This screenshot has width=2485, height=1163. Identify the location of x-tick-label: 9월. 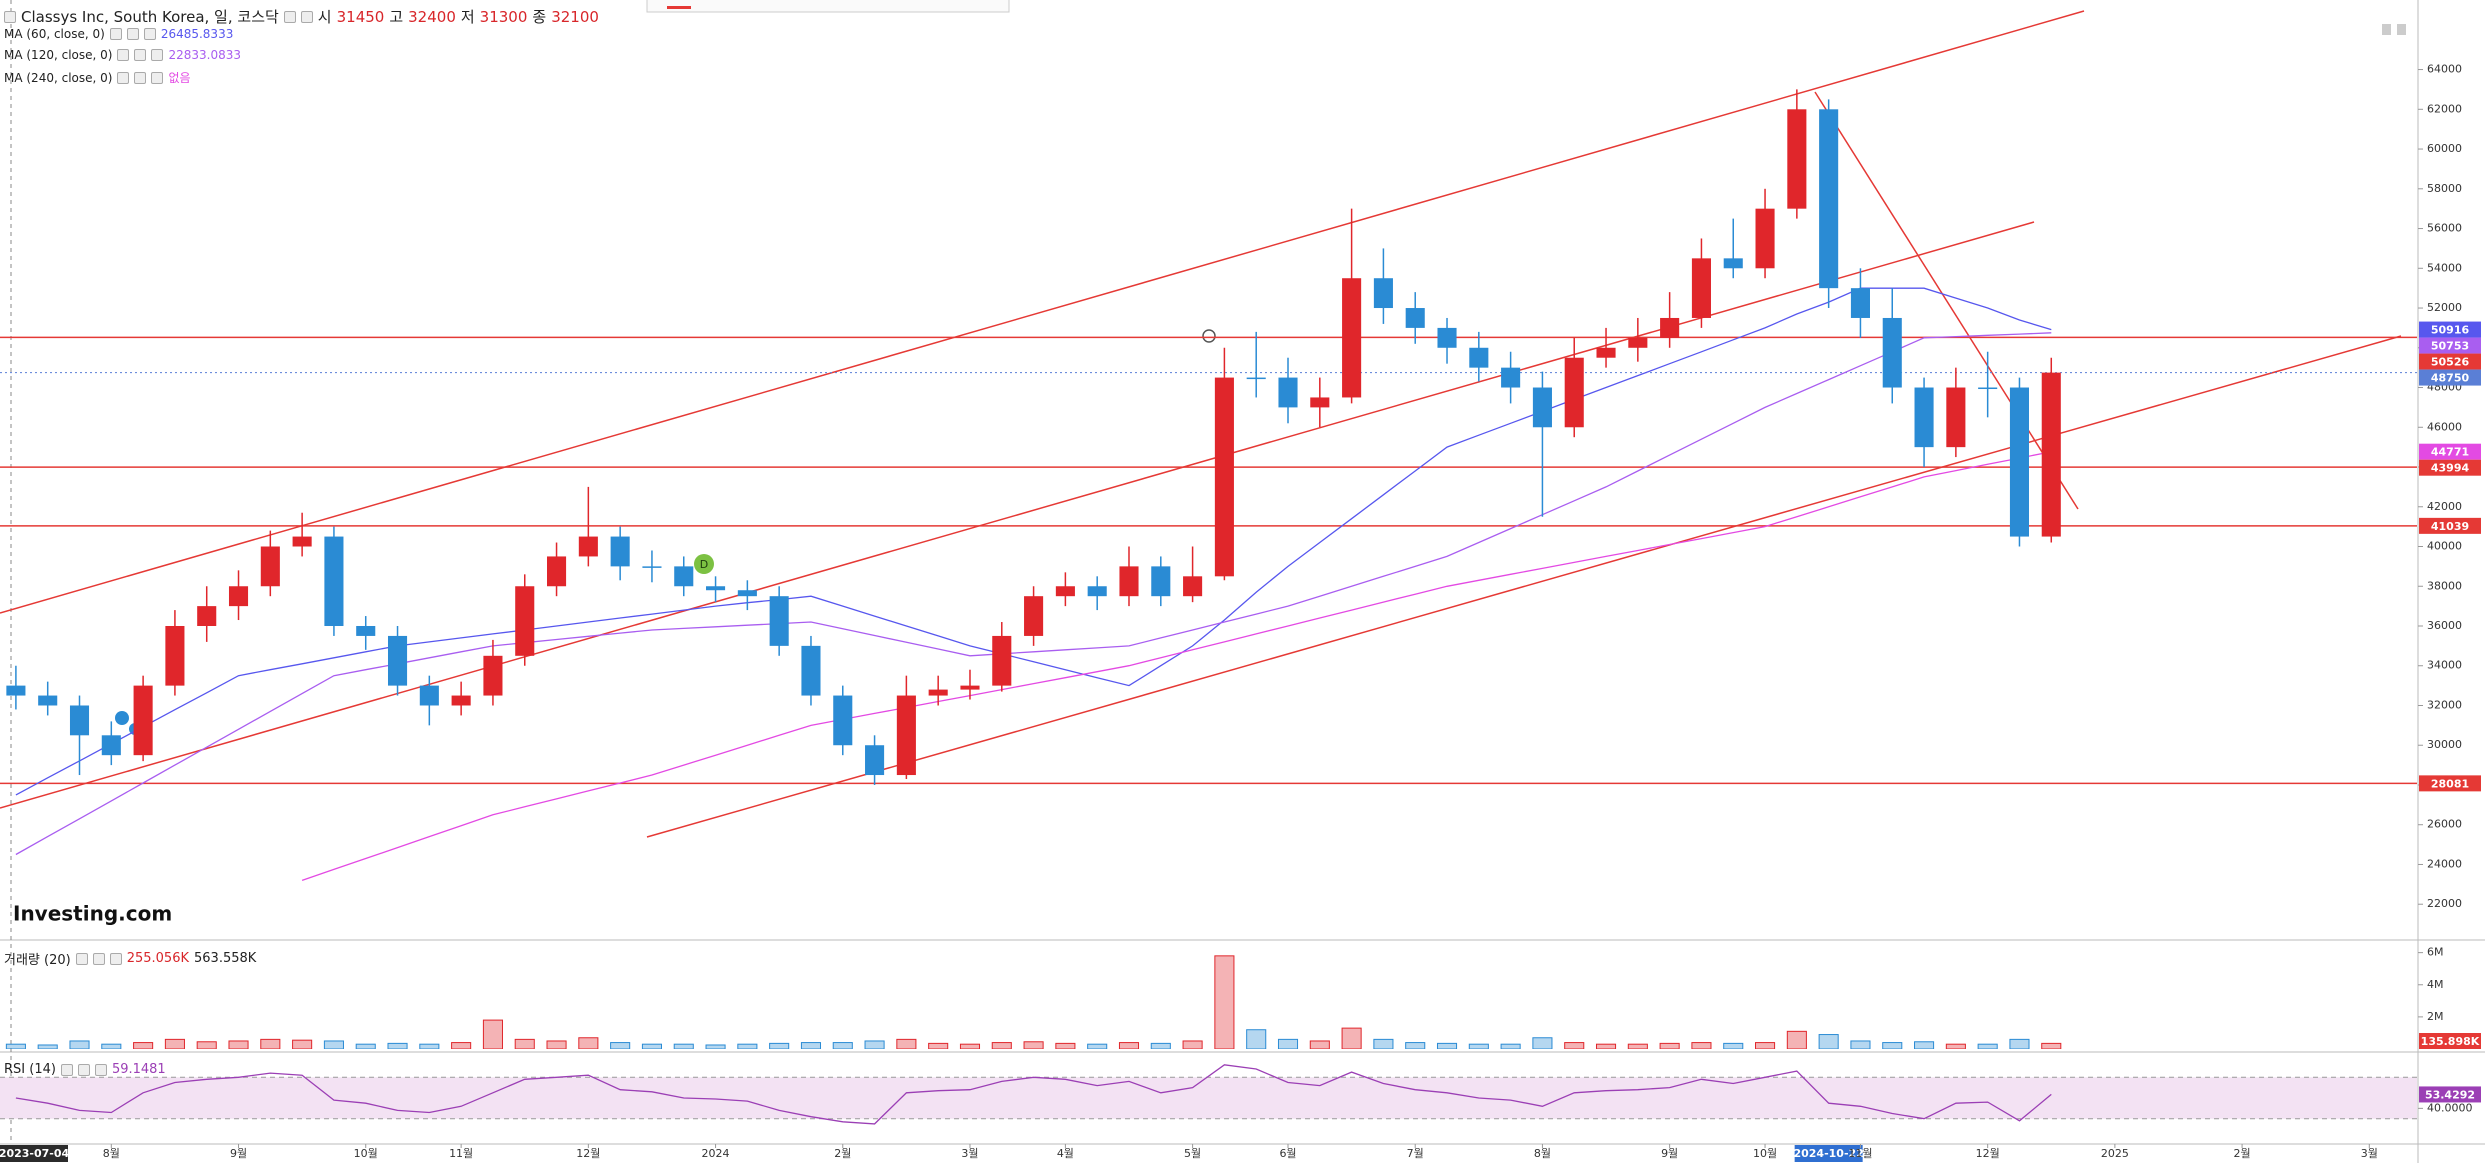
(1669, 1153).